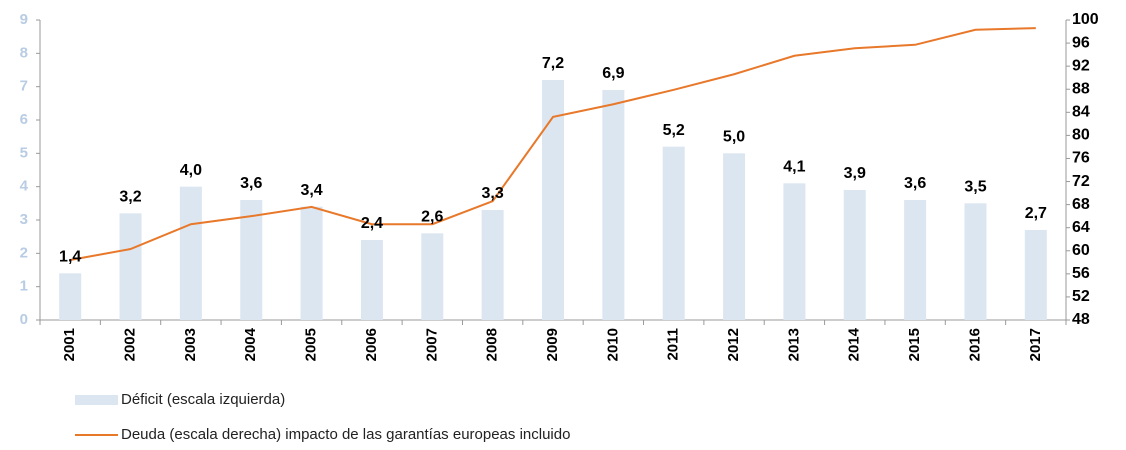 The height and width of the screenshot is (450, 1126). Describe the element at coordinates (854, 344) in the screenshot. I see `x-tick-label: 2014` at that location.